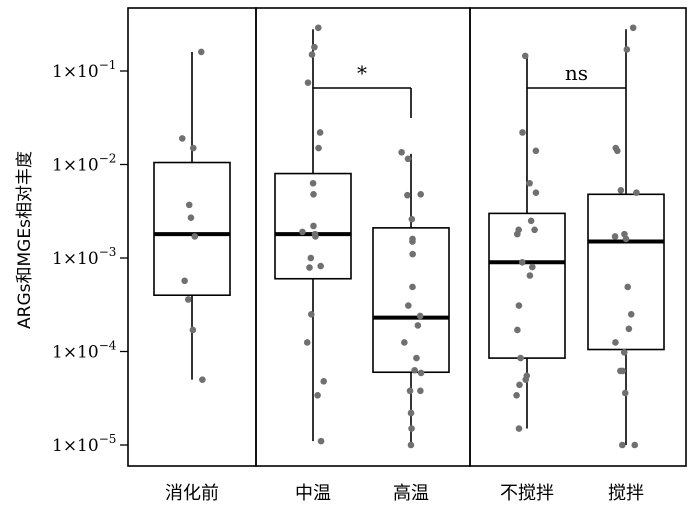 The width and height of the screenshot is (700, 507). I want to click on y-tick-label: 1×10⁻², so click(84, 164).